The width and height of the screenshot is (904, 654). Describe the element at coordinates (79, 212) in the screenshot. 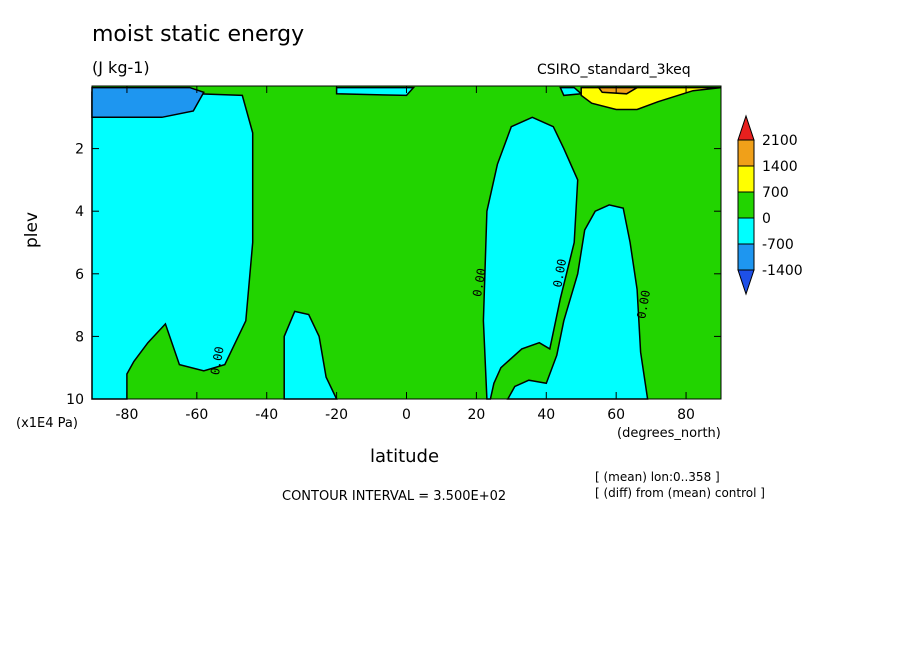

I see `y-tick-label-1: 4` at that location.